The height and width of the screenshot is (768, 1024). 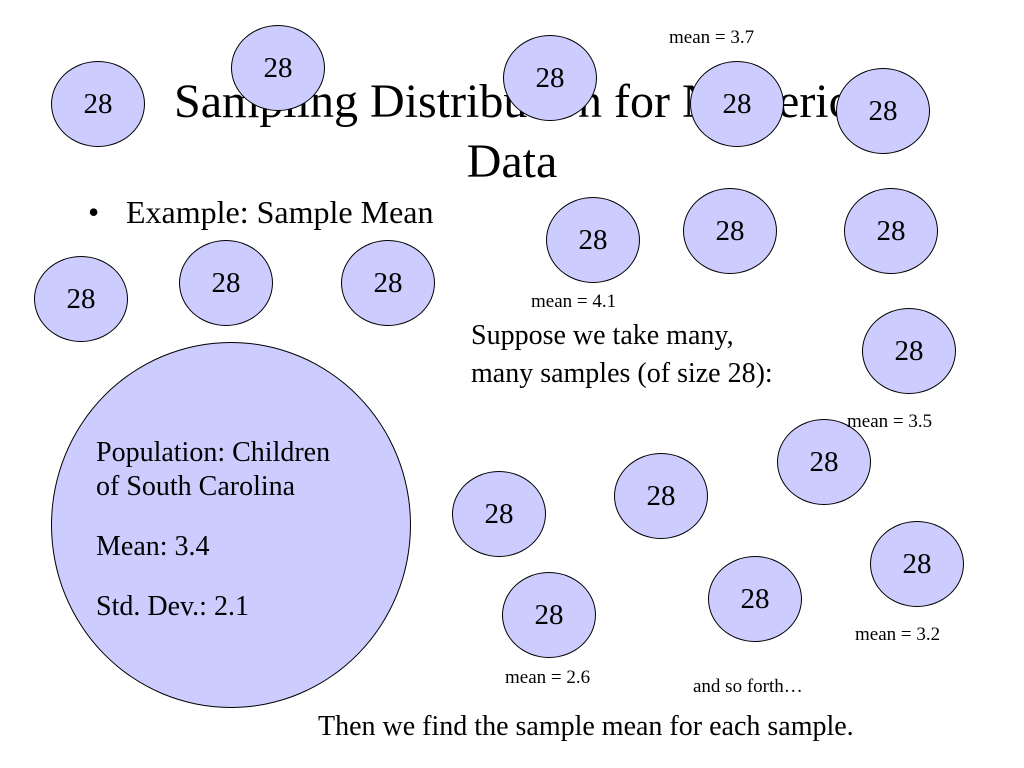 I want to click on population-label-line1: Population: Children, so click(x=213, y=452).